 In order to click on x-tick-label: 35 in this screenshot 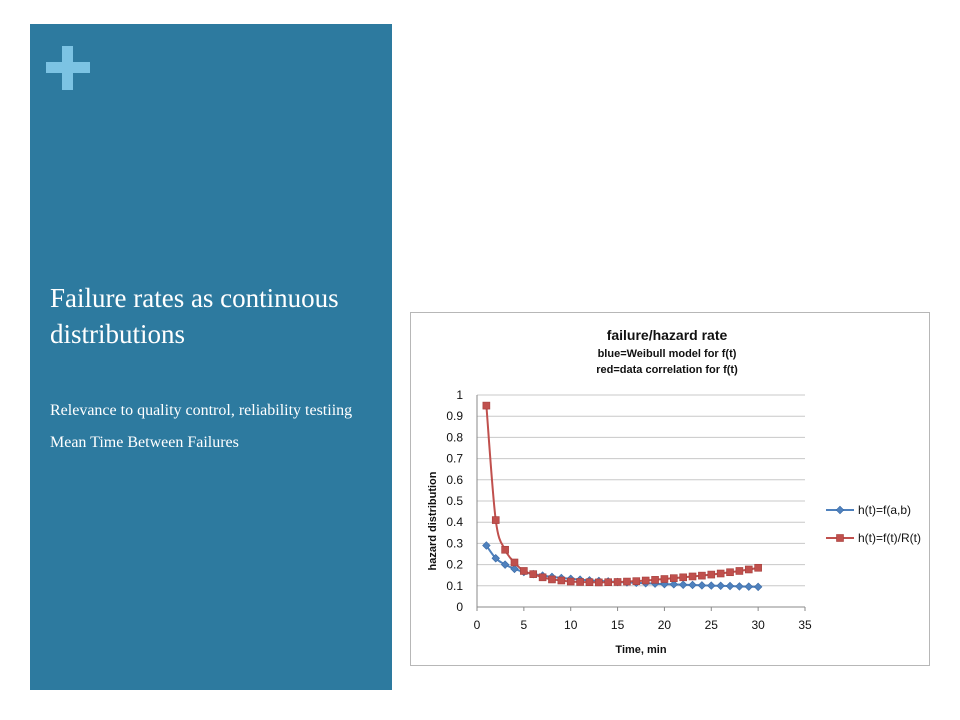, I will do `click(805, 625)`.